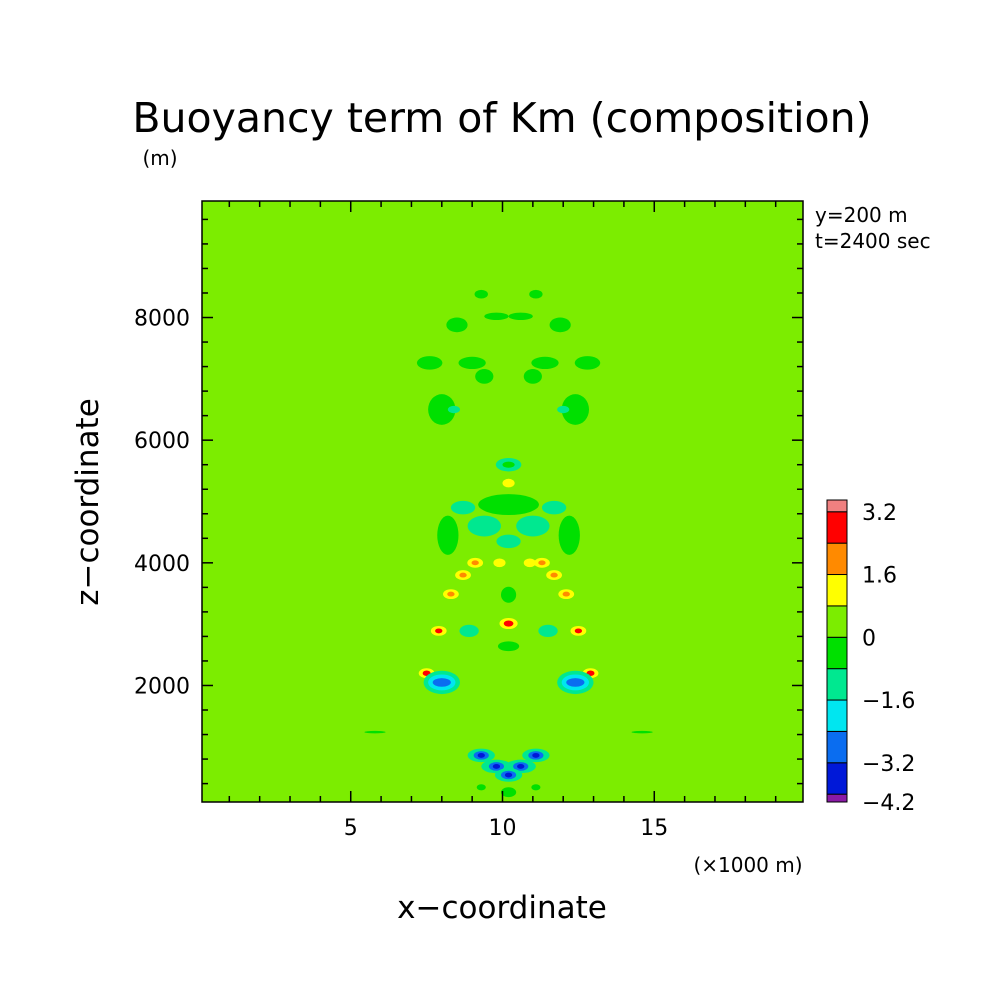 This screenshot has height=1004, width=1004. What do you see at coordinates (873, 241) in the screenshot?
I see `info-line-t: t=2400 sec` at bounding box center [873, 241].